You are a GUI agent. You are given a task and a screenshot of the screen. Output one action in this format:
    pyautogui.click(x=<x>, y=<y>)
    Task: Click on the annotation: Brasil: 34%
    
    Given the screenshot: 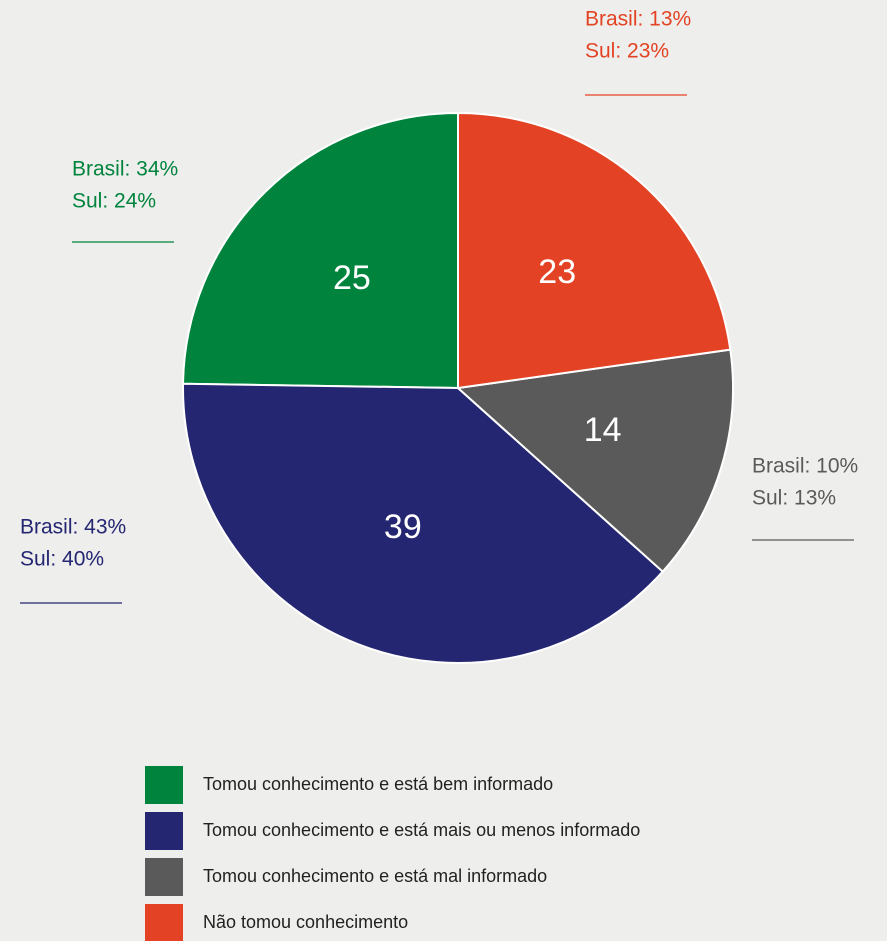 What is the action you would take?
    pyautogui.click(x=125, y=169)
    